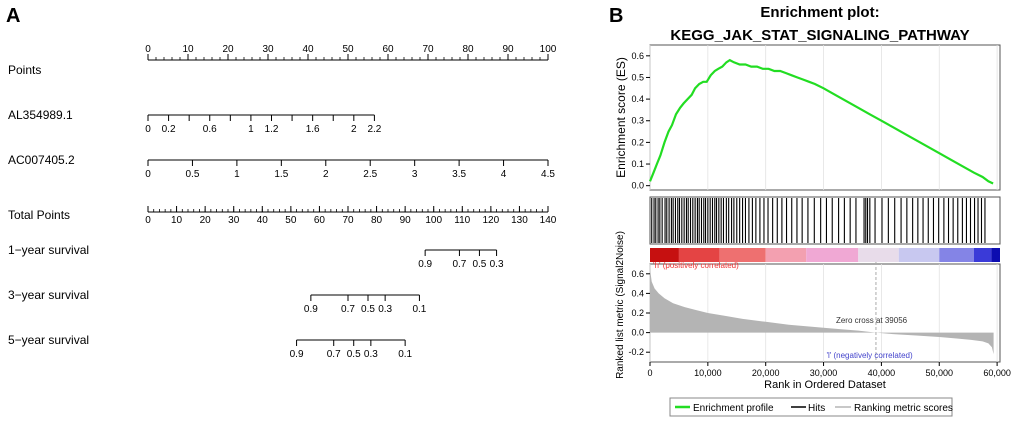 This screenshot has width=1020, height=431. Describe the element at coordinates (272, 129) in the screenshot. I see `al354989-tick-label: 1.2` at that location.